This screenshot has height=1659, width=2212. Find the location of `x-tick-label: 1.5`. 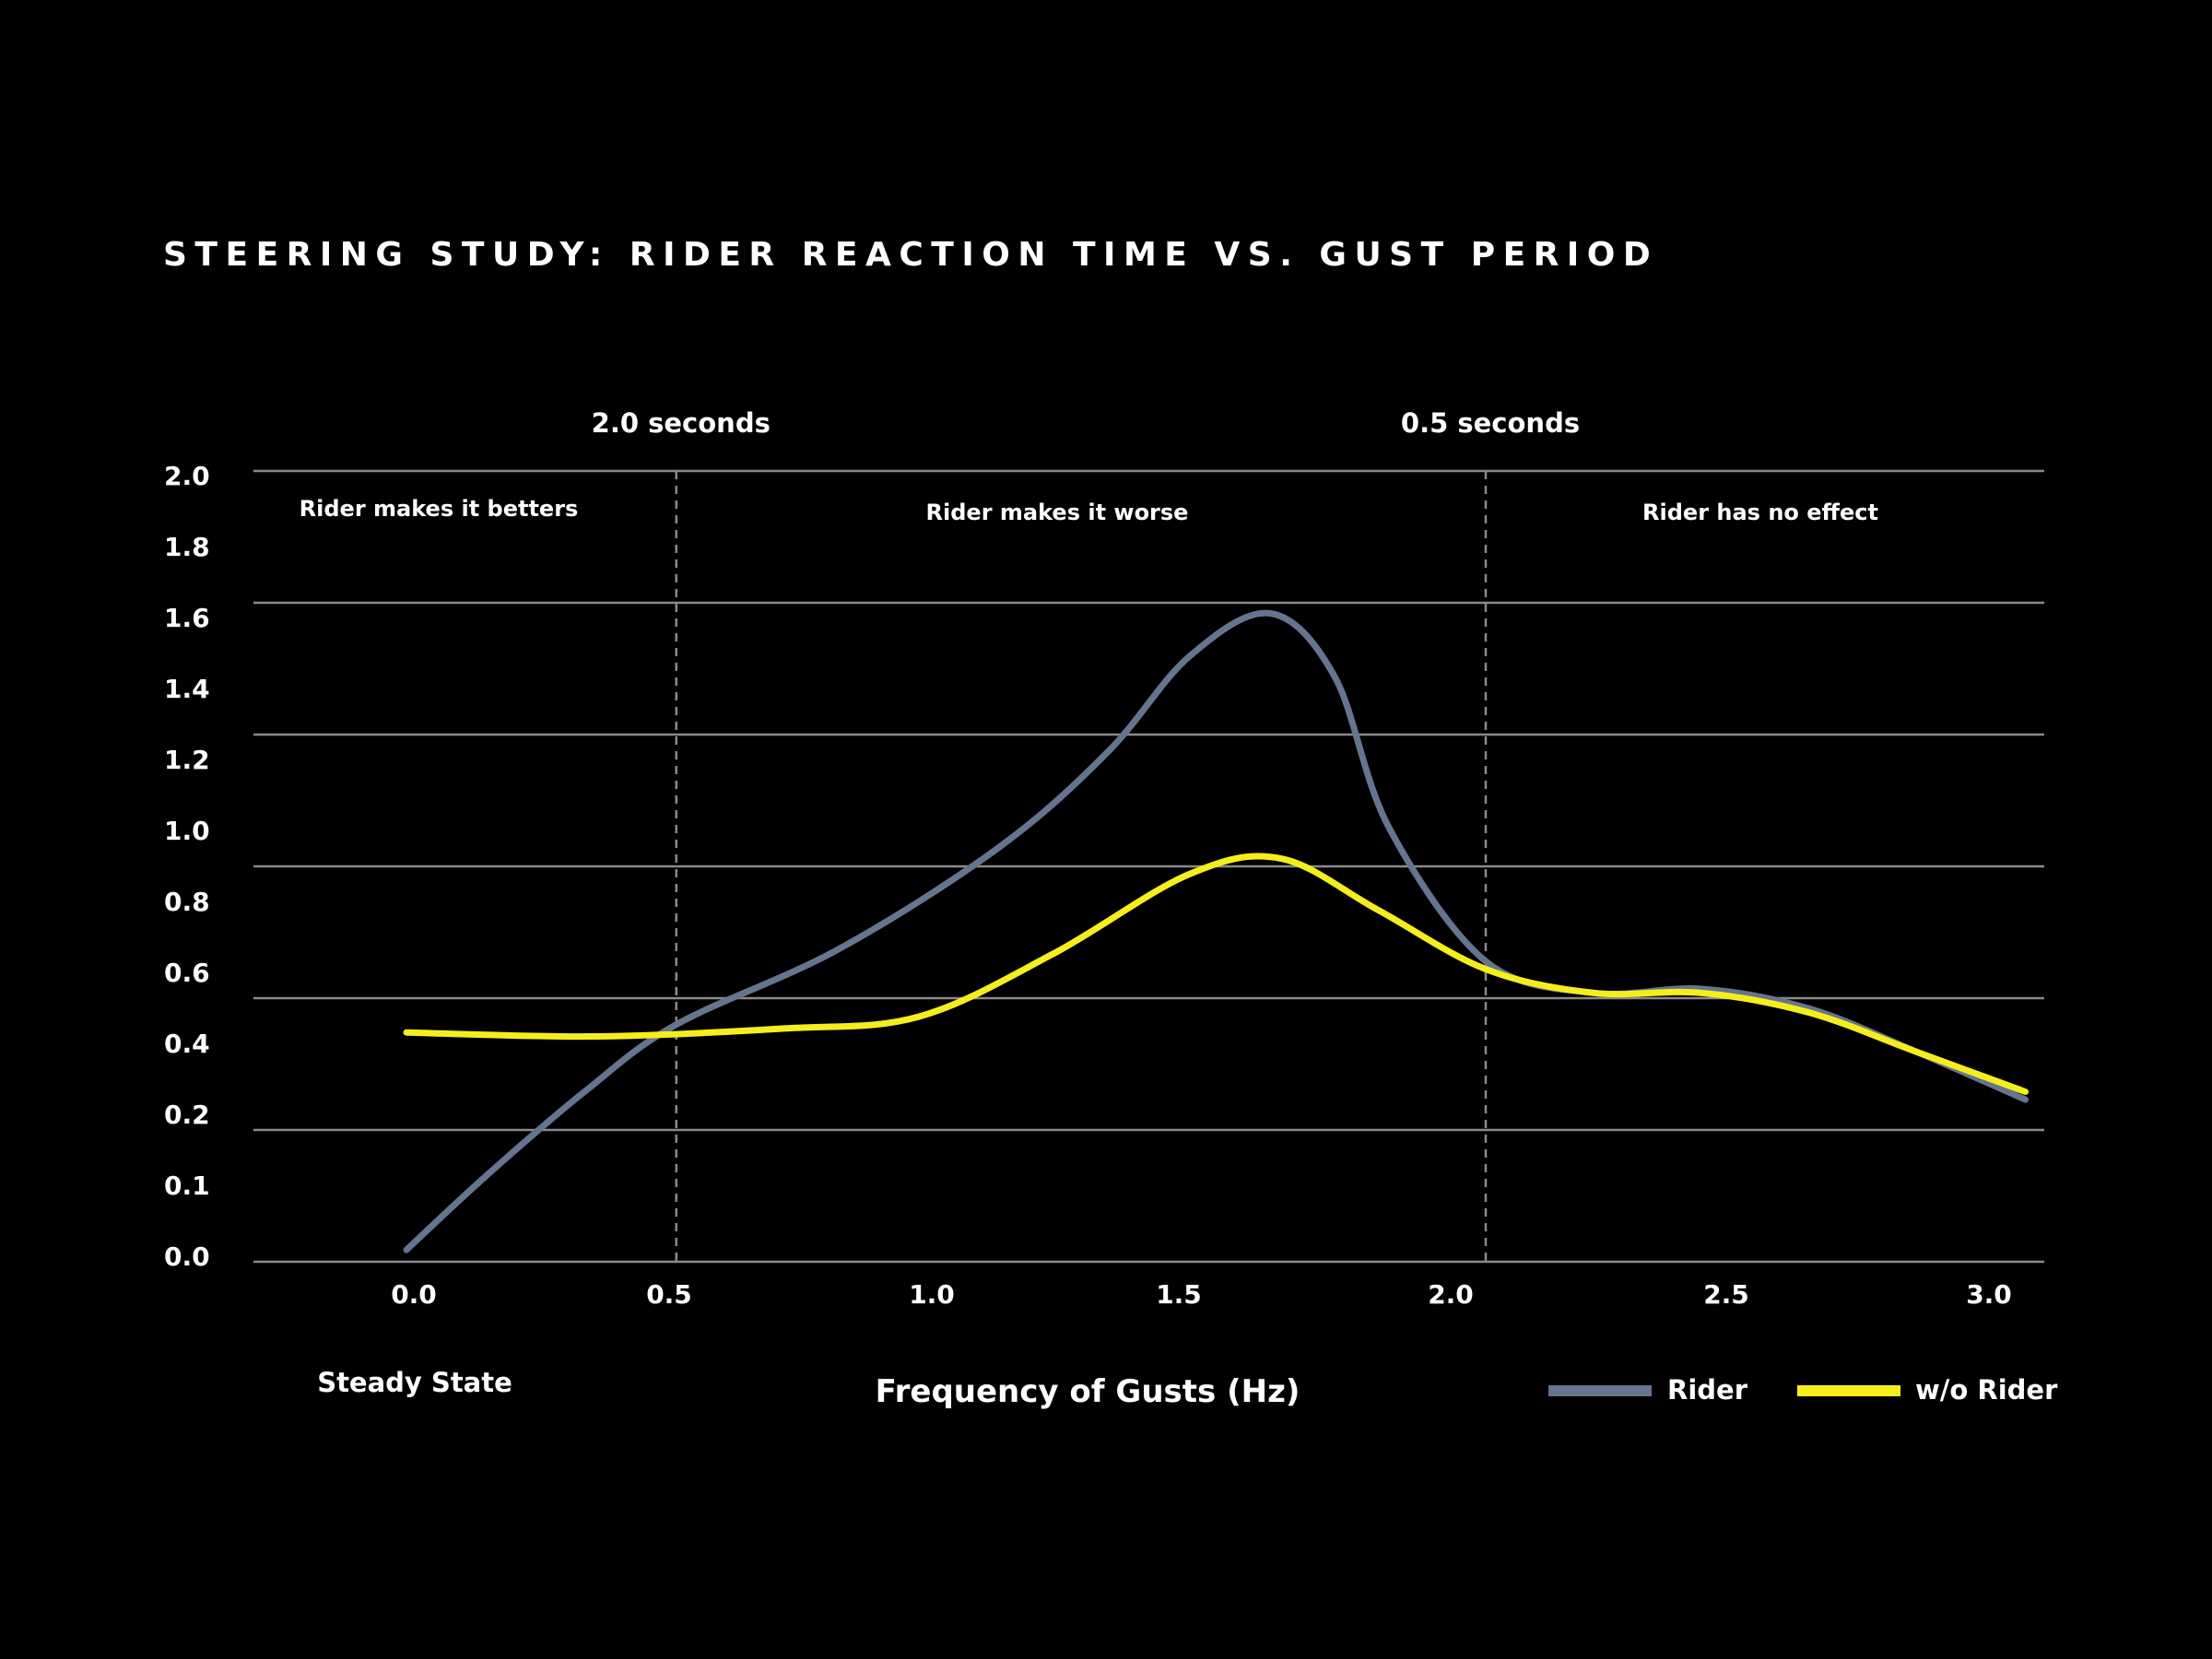

x-tick-label: 1.5 is located at coordinates (1179, 1294).